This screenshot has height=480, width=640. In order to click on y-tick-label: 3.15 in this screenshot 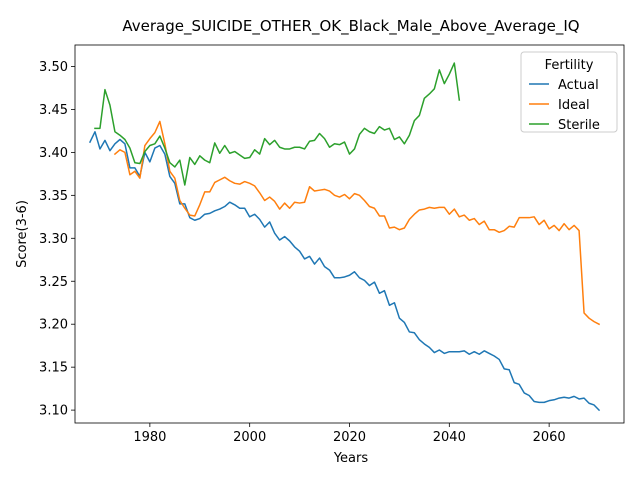, I will do `click(53, 368)`.